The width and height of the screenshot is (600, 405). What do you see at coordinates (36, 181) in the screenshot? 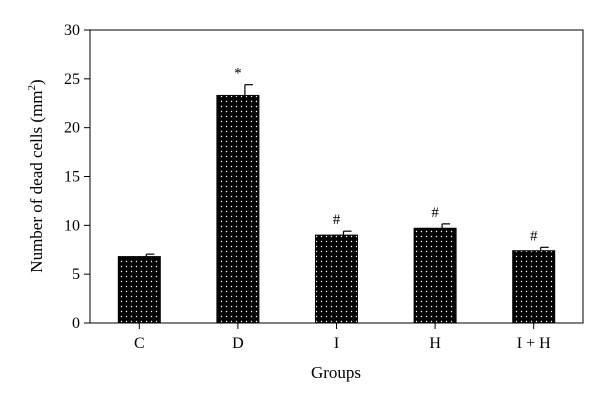
I see `y-axis-label-main: Number of dead cells (mm` at bounding box center [36, 181].